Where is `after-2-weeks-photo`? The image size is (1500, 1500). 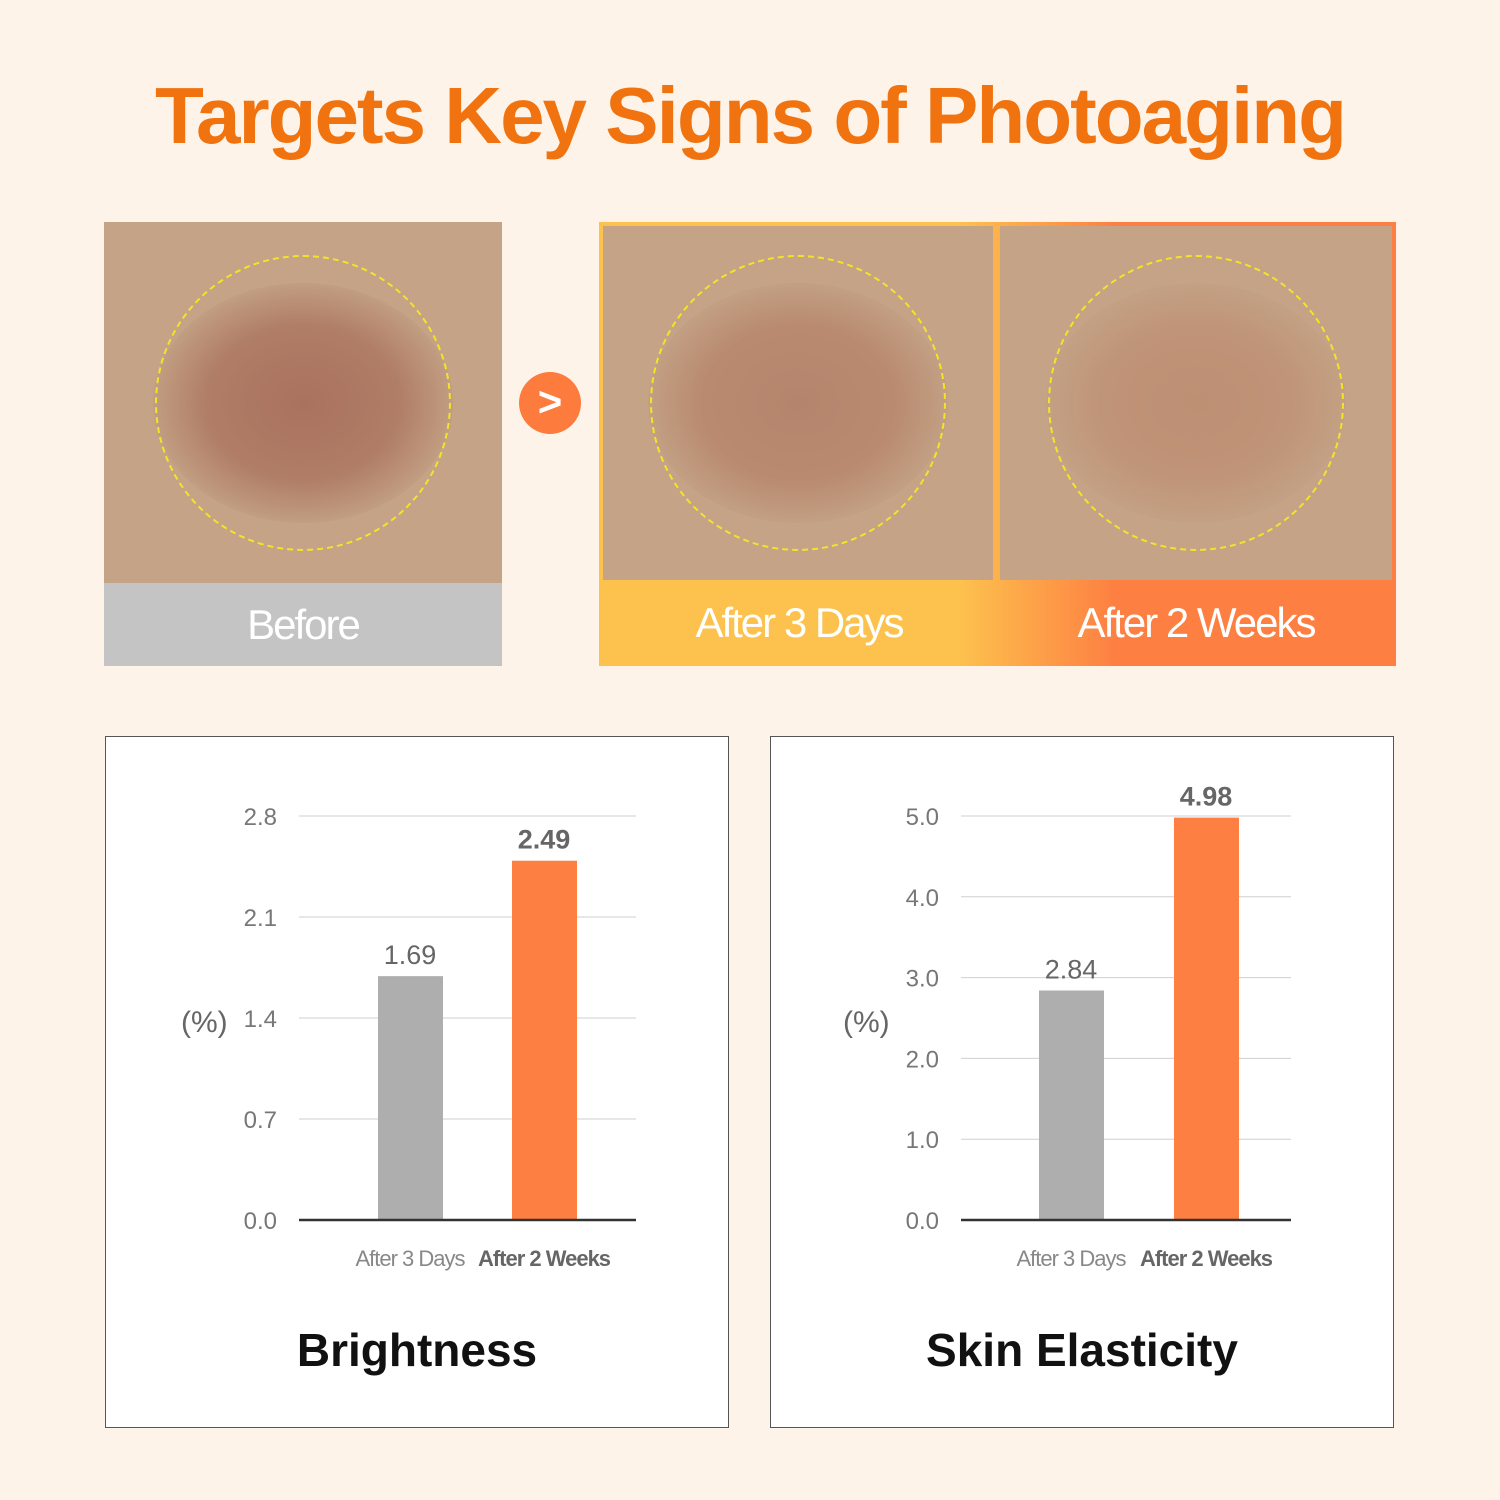
after-2-weeks-photo is located at coordinates (1196, 403).